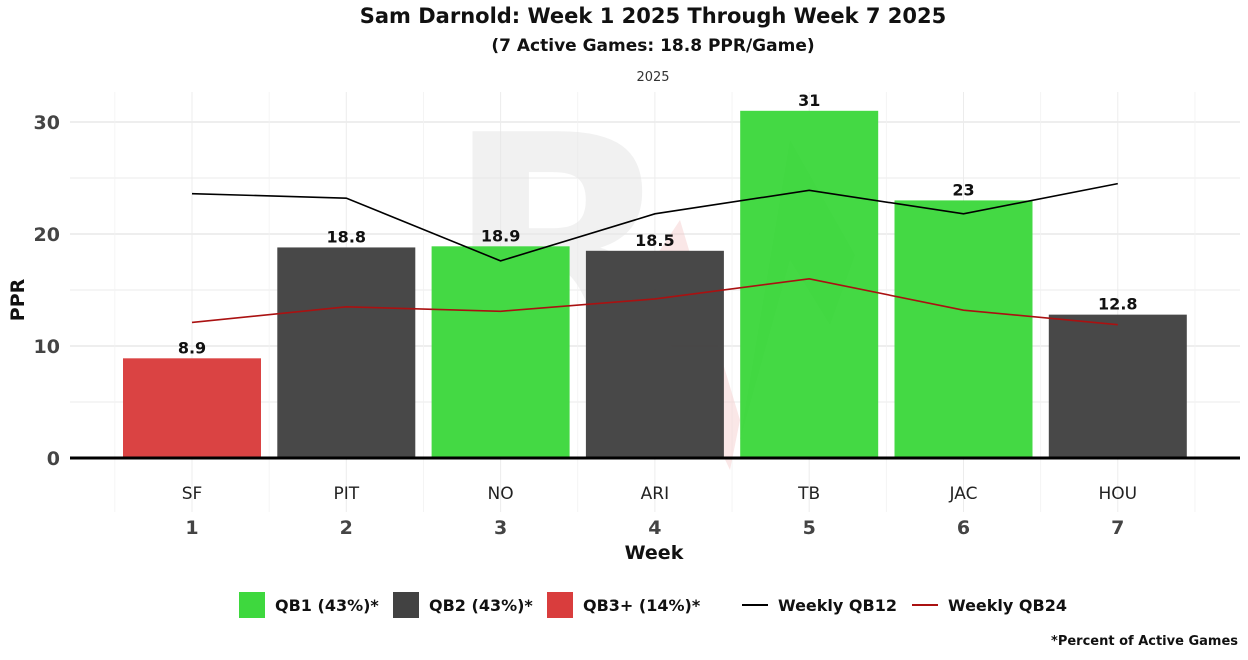 This screenshot has width=1248, height=660. I want to click on week-tick-label-5: 5, so click(809, 528).